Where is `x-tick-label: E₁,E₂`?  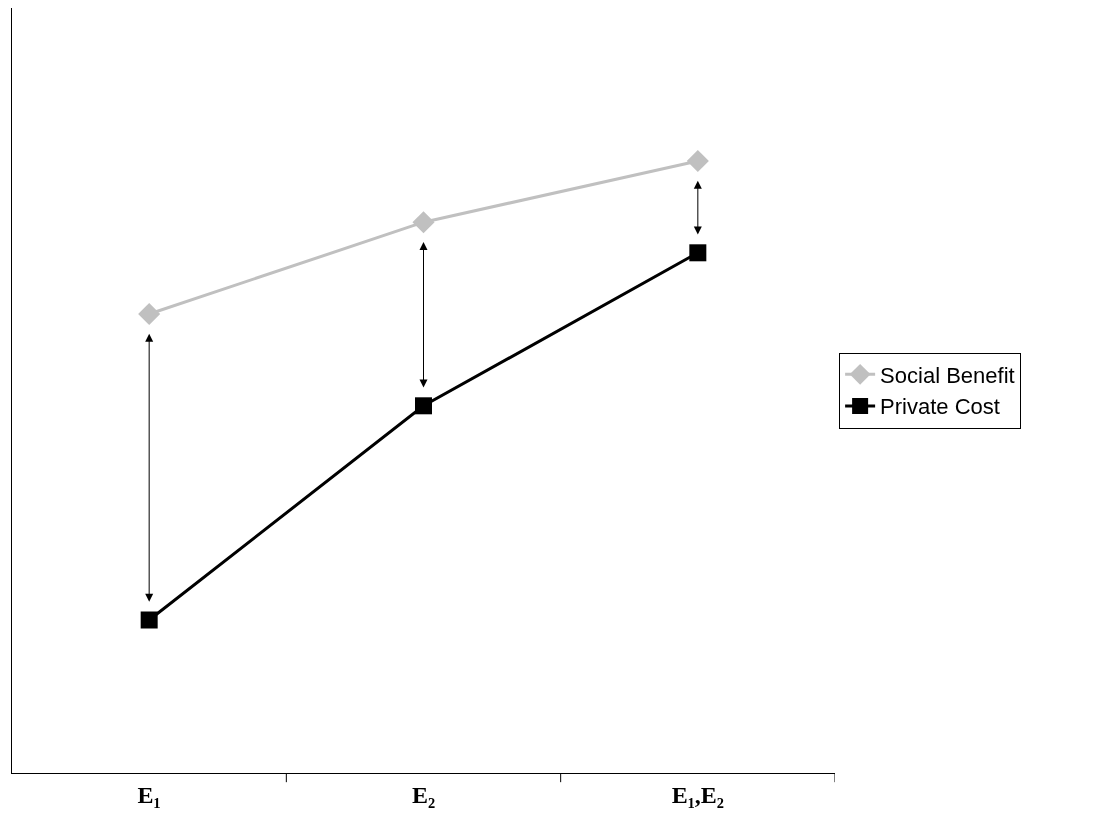
x-tick-label: E₁,E₂ is located at coordinates (698, 794).